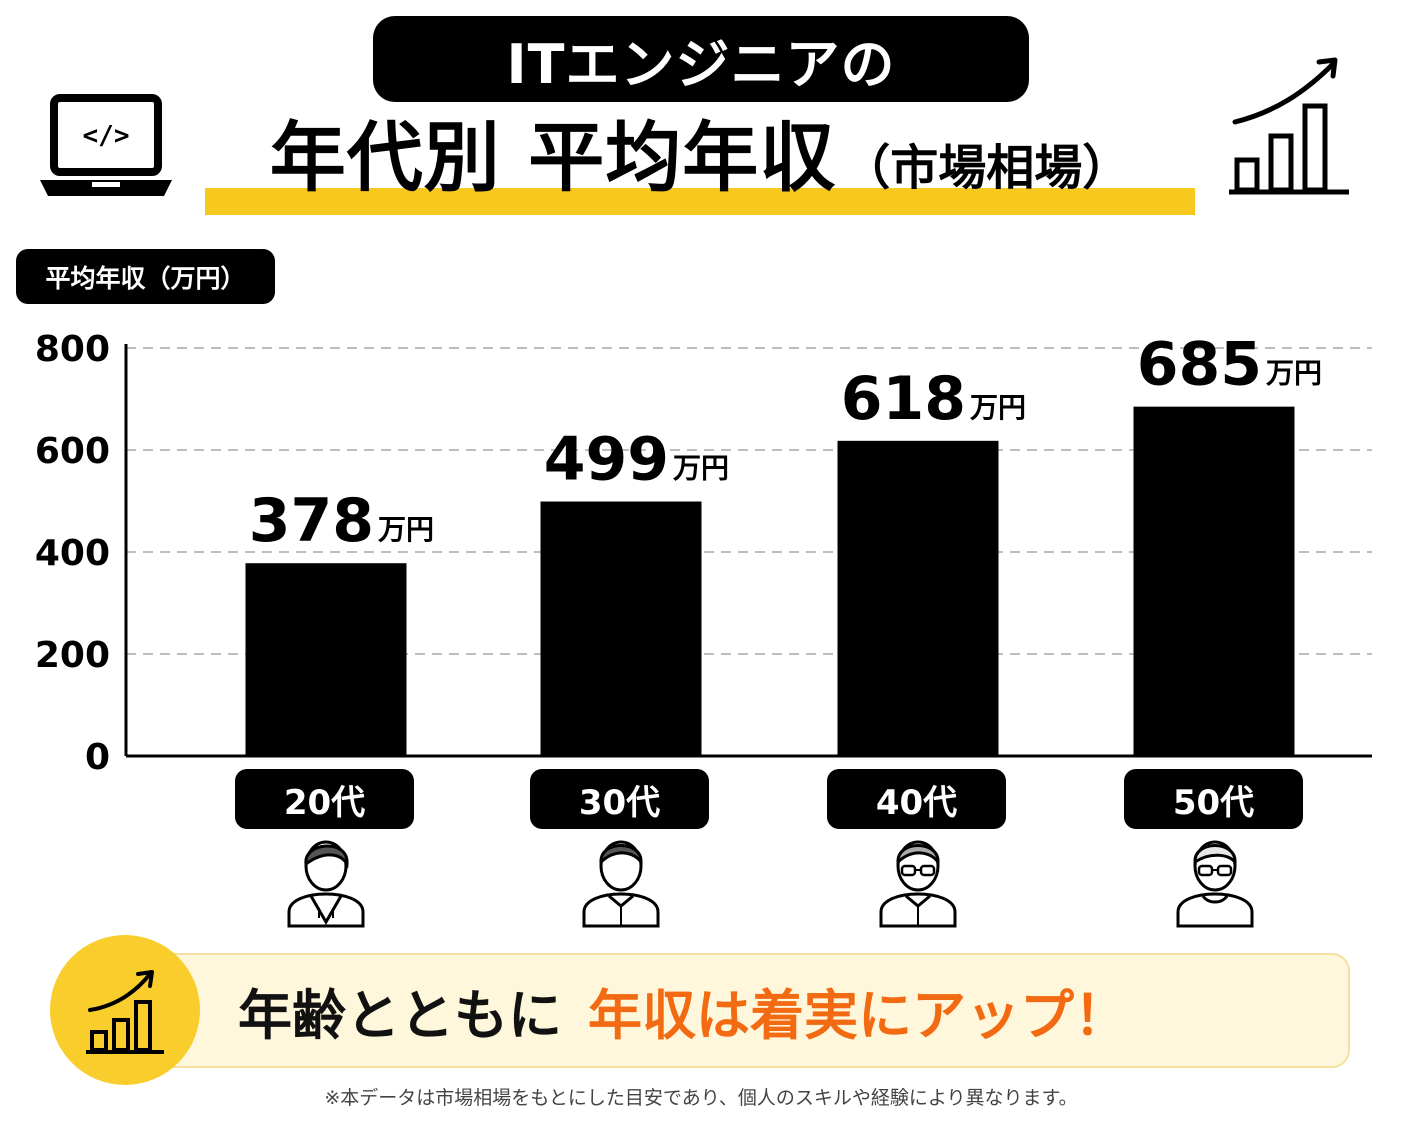  I want to click on subtitle-text: ITエンジニアの, so click(701, 64).